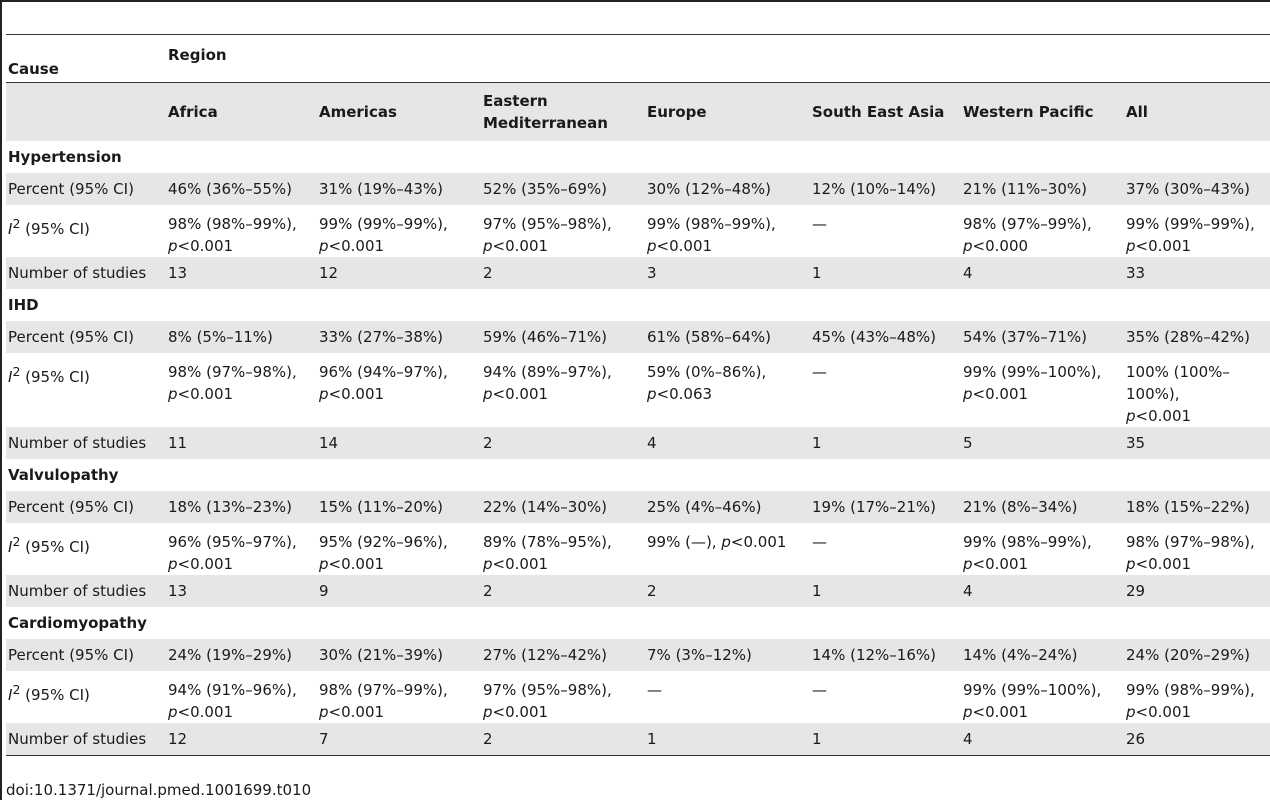 Image resolution: width=1270 pixels, height=801 pixels. Describe the element at coordinates (1042, 337) in the screenshot. I see `percent-cell: 54% (37%–71%)` at that location.